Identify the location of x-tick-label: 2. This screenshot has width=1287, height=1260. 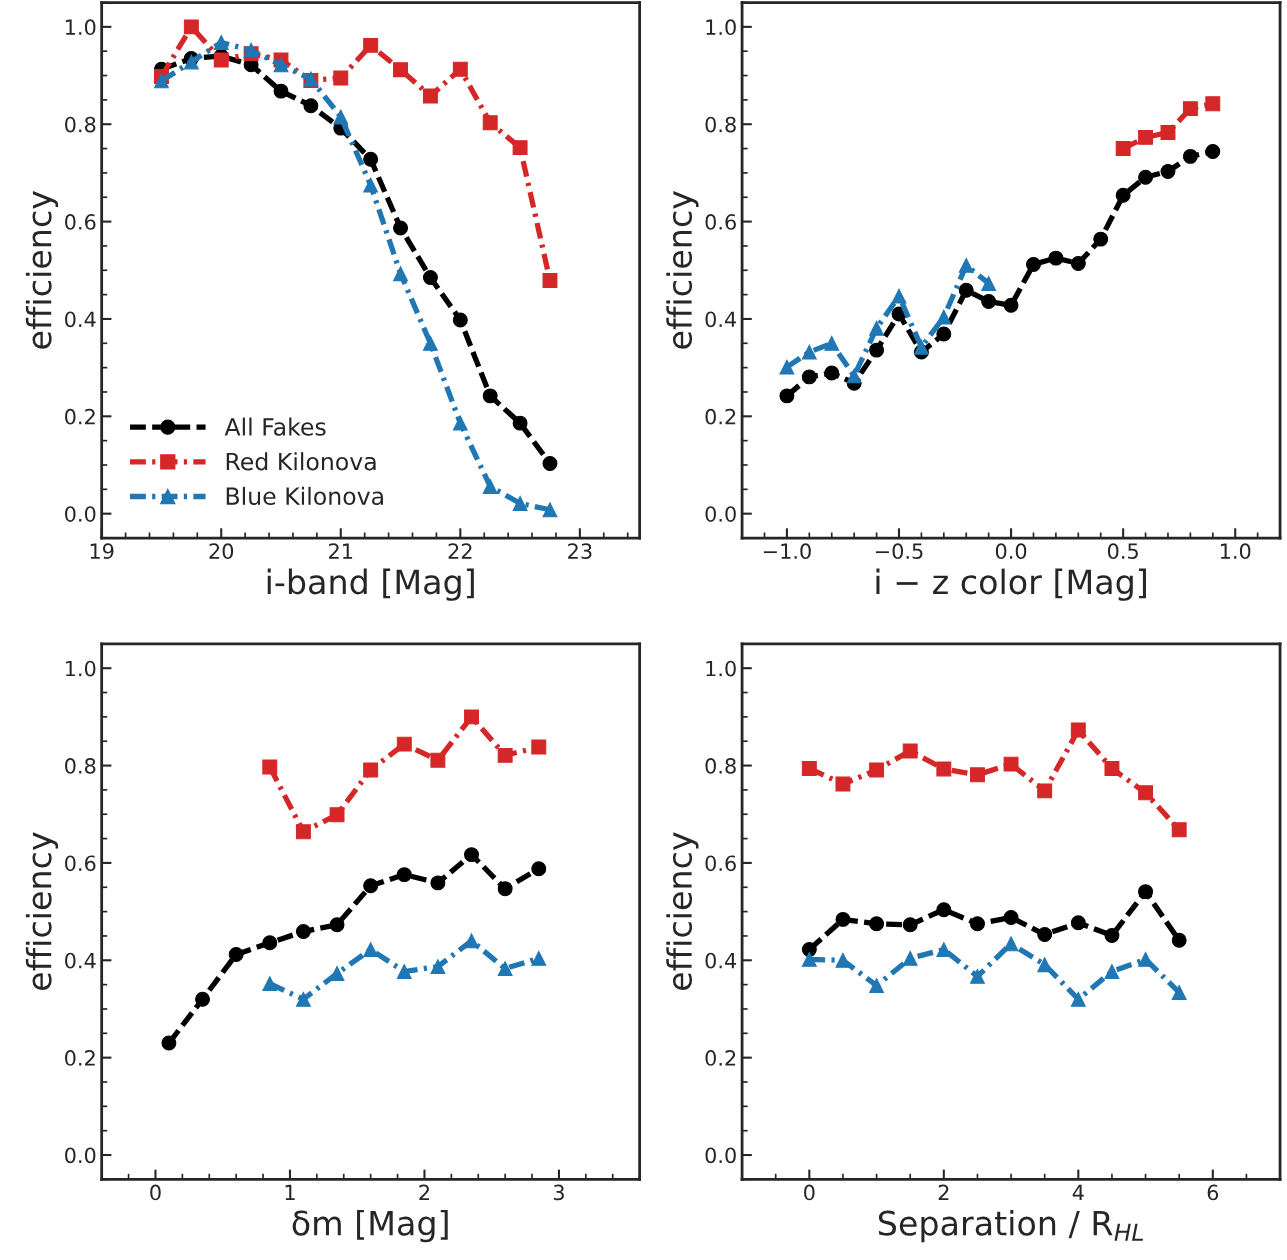
(424, 1192).